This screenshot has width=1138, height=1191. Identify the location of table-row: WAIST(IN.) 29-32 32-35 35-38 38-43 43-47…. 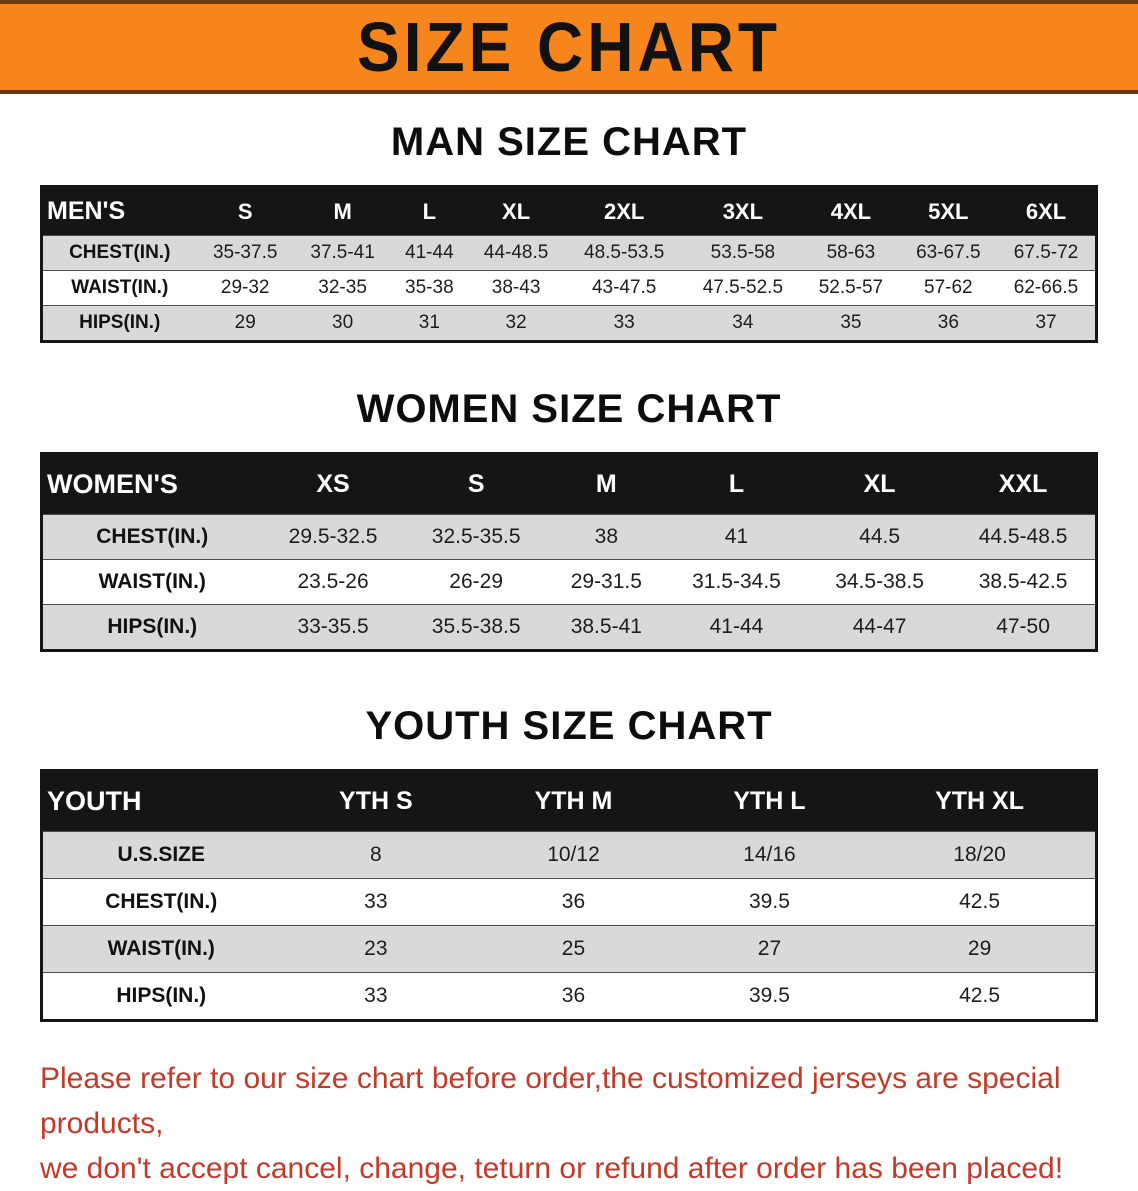
(569, 288).